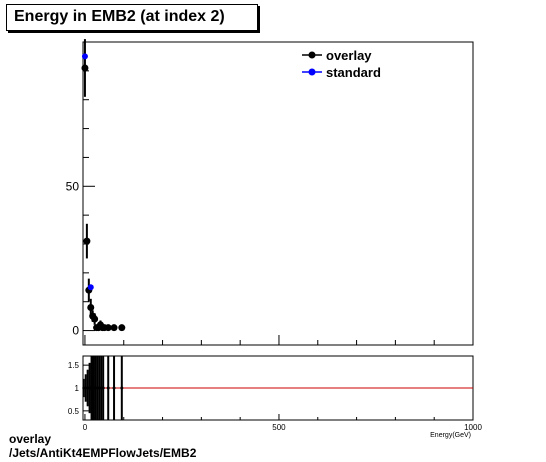  I want to click on legend-label-standard: standard, so click(353, 72).